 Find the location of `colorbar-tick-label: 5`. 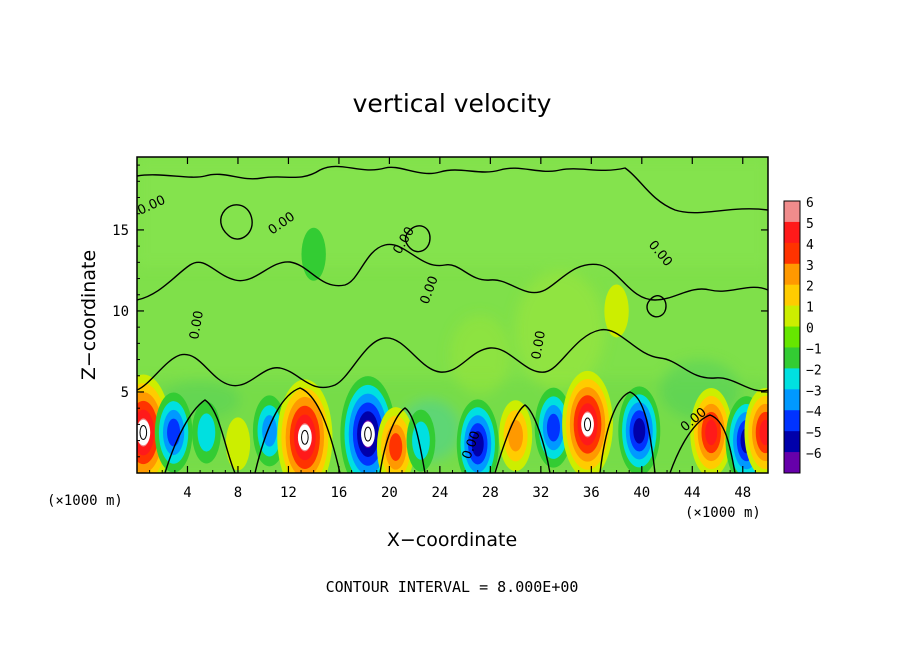

colorbar-tick-label: 5 is located at coordinates (810, 224).